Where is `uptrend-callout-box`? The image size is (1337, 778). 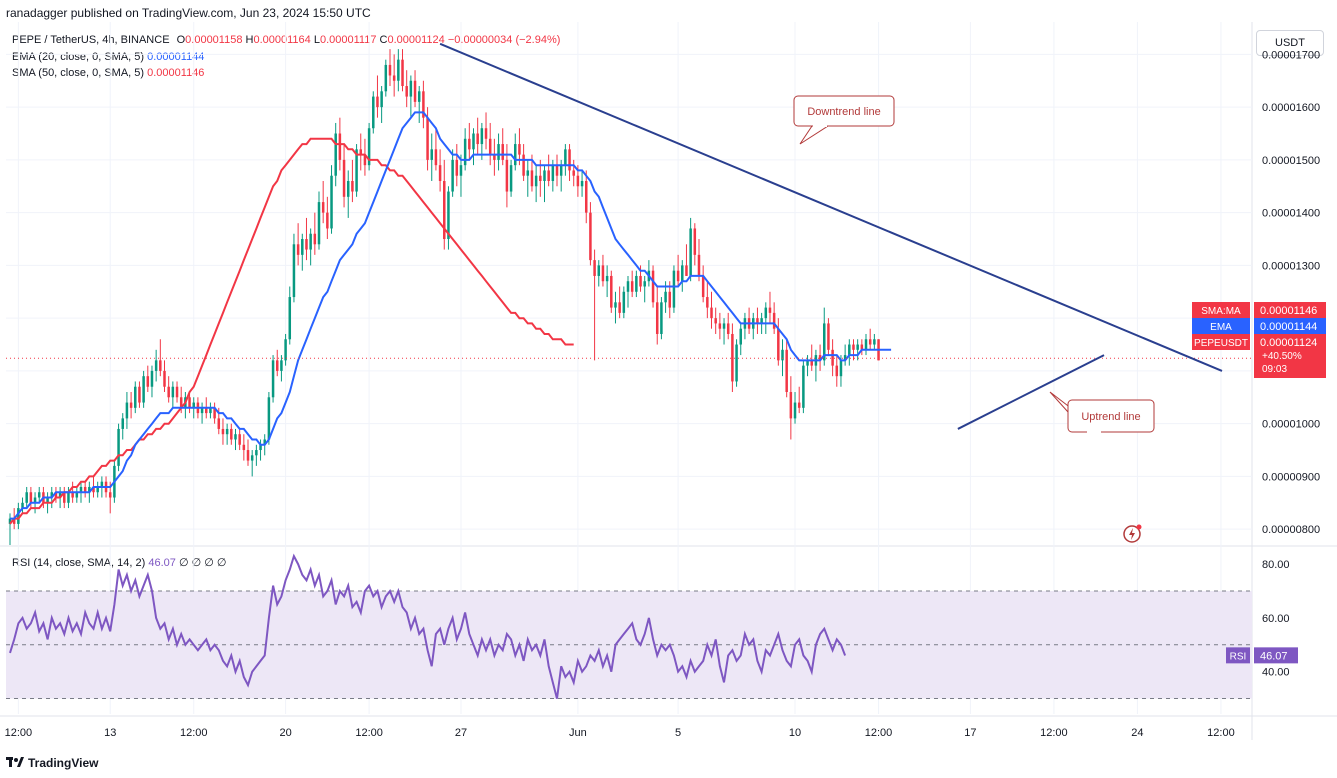
uptrend-callout-box is located at coordinates (1111, 416).